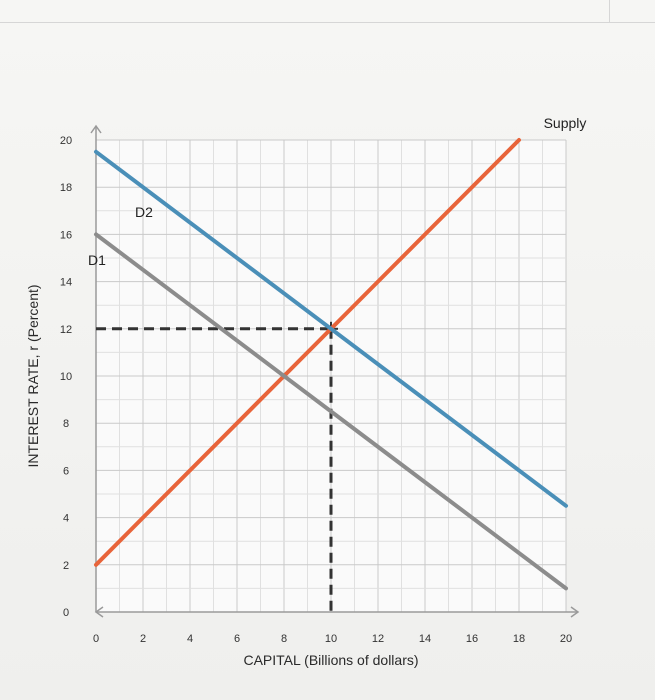 This screenshot has width=655, height=700. Describe the element at coordinates (66, 283) in the screenshot. I see `y-tick-label: 14` at that location.